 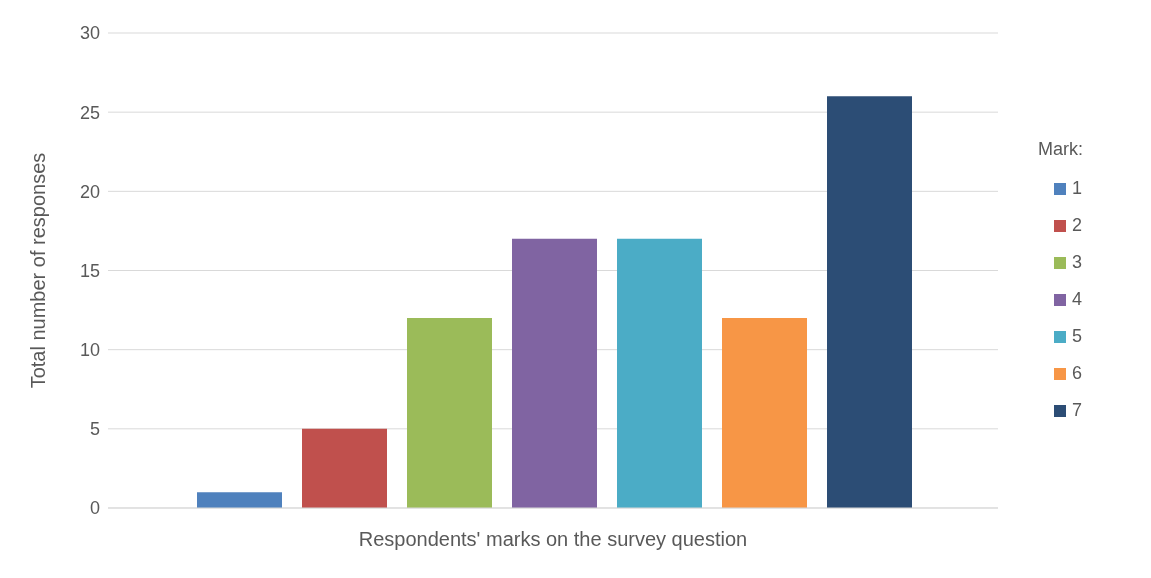 What do you see at coordinates (38, 270) in the screenshot?
I see `y-axis-title: Total number of responses` at bounding box center [38, 270].